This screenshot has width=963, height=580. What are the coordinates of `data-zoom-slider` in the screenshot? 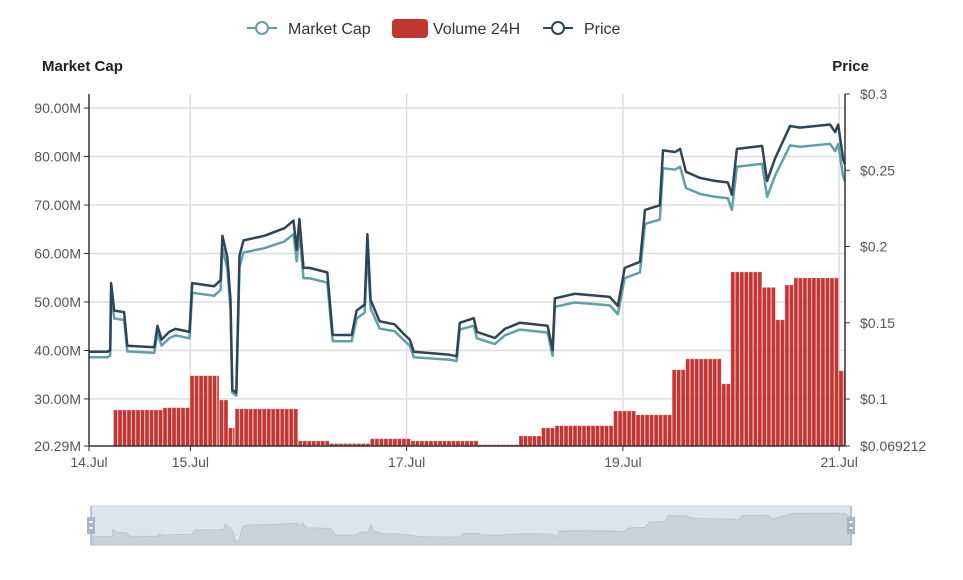 It's located at (471, 525).